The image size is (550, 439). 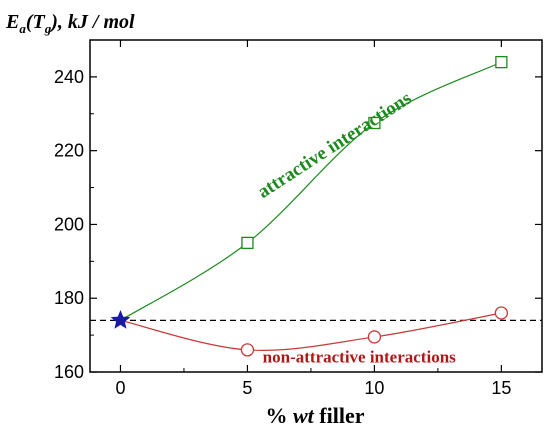 I want to click on y-tick-label: 160, so click(x=69, y=372).